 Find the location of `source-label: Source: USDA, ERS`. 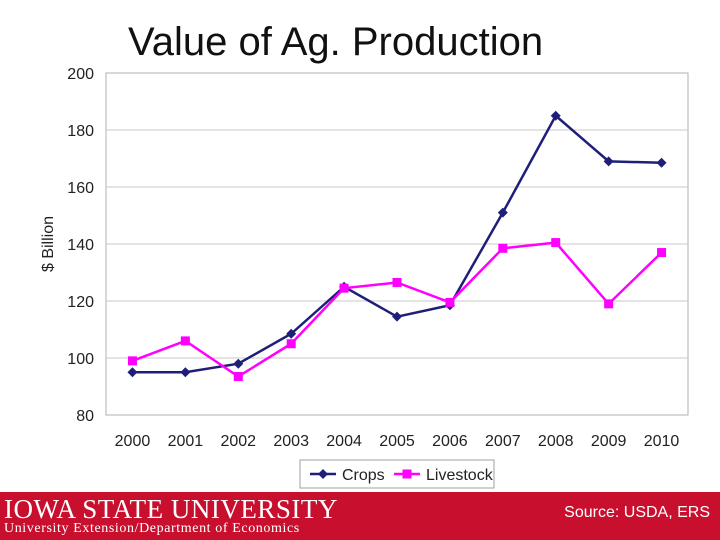

source-label: Source: USDA, ERS is located at coordinates (637, 512).